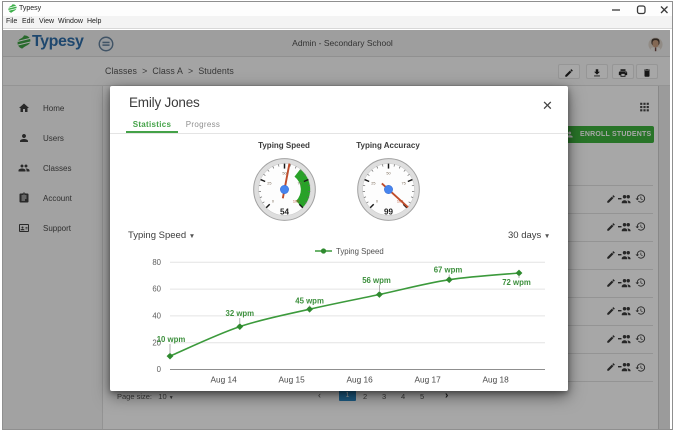 This screenshot has width=679, height=433. I want to click on svg-text: 67 wpm, so click(448, 270).